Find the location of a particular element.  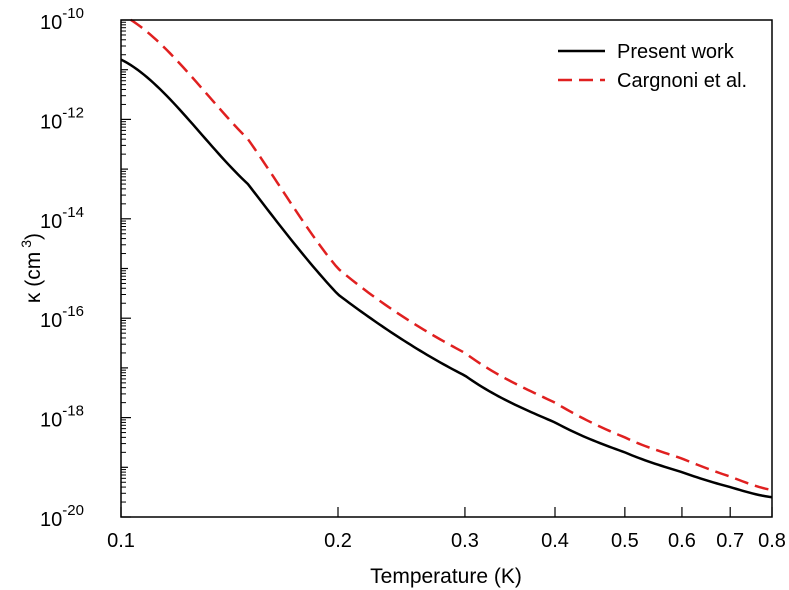

y-tick-label: 10-18 is located at coordinates (62, 417).